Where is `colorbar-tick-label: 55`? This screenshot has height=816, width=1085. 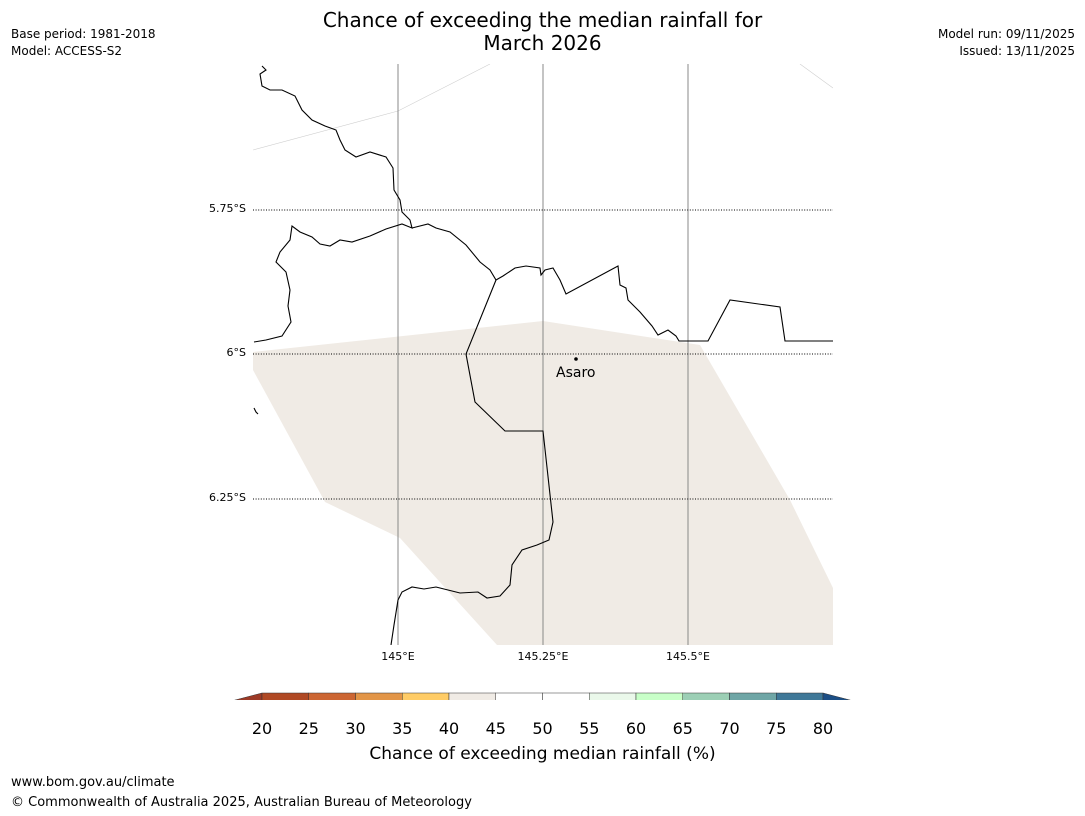 colorbar-tick-label: 55 is located at coordinates (589, 728).